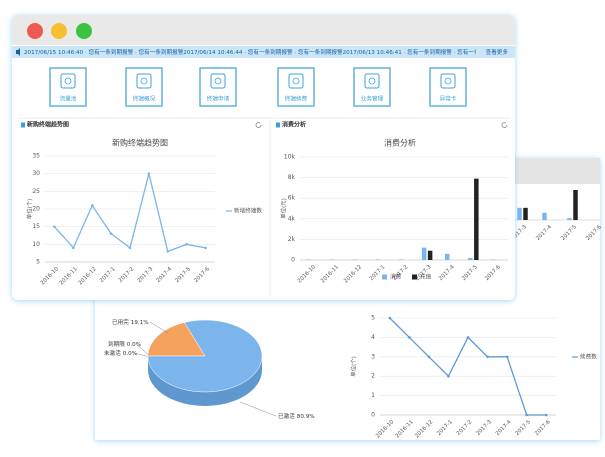 This screenshot has width=605, height=457. What do you see at coordinates (286, 416) in the screenshot?
I see `slice-name: 已激活` at bounding box center [286, 416].